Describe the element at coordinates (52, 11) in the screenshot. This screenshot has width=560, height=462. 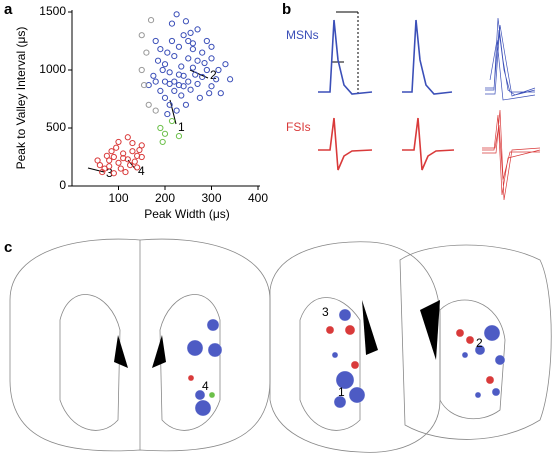
I see `y-tick-label: 1500` at that location.